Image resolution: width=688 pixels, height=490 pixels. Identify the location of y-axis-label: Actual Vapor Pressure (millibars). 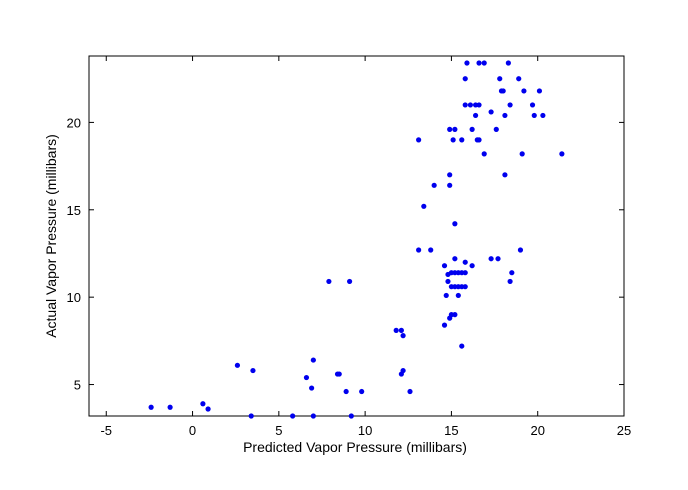
(51, 236).